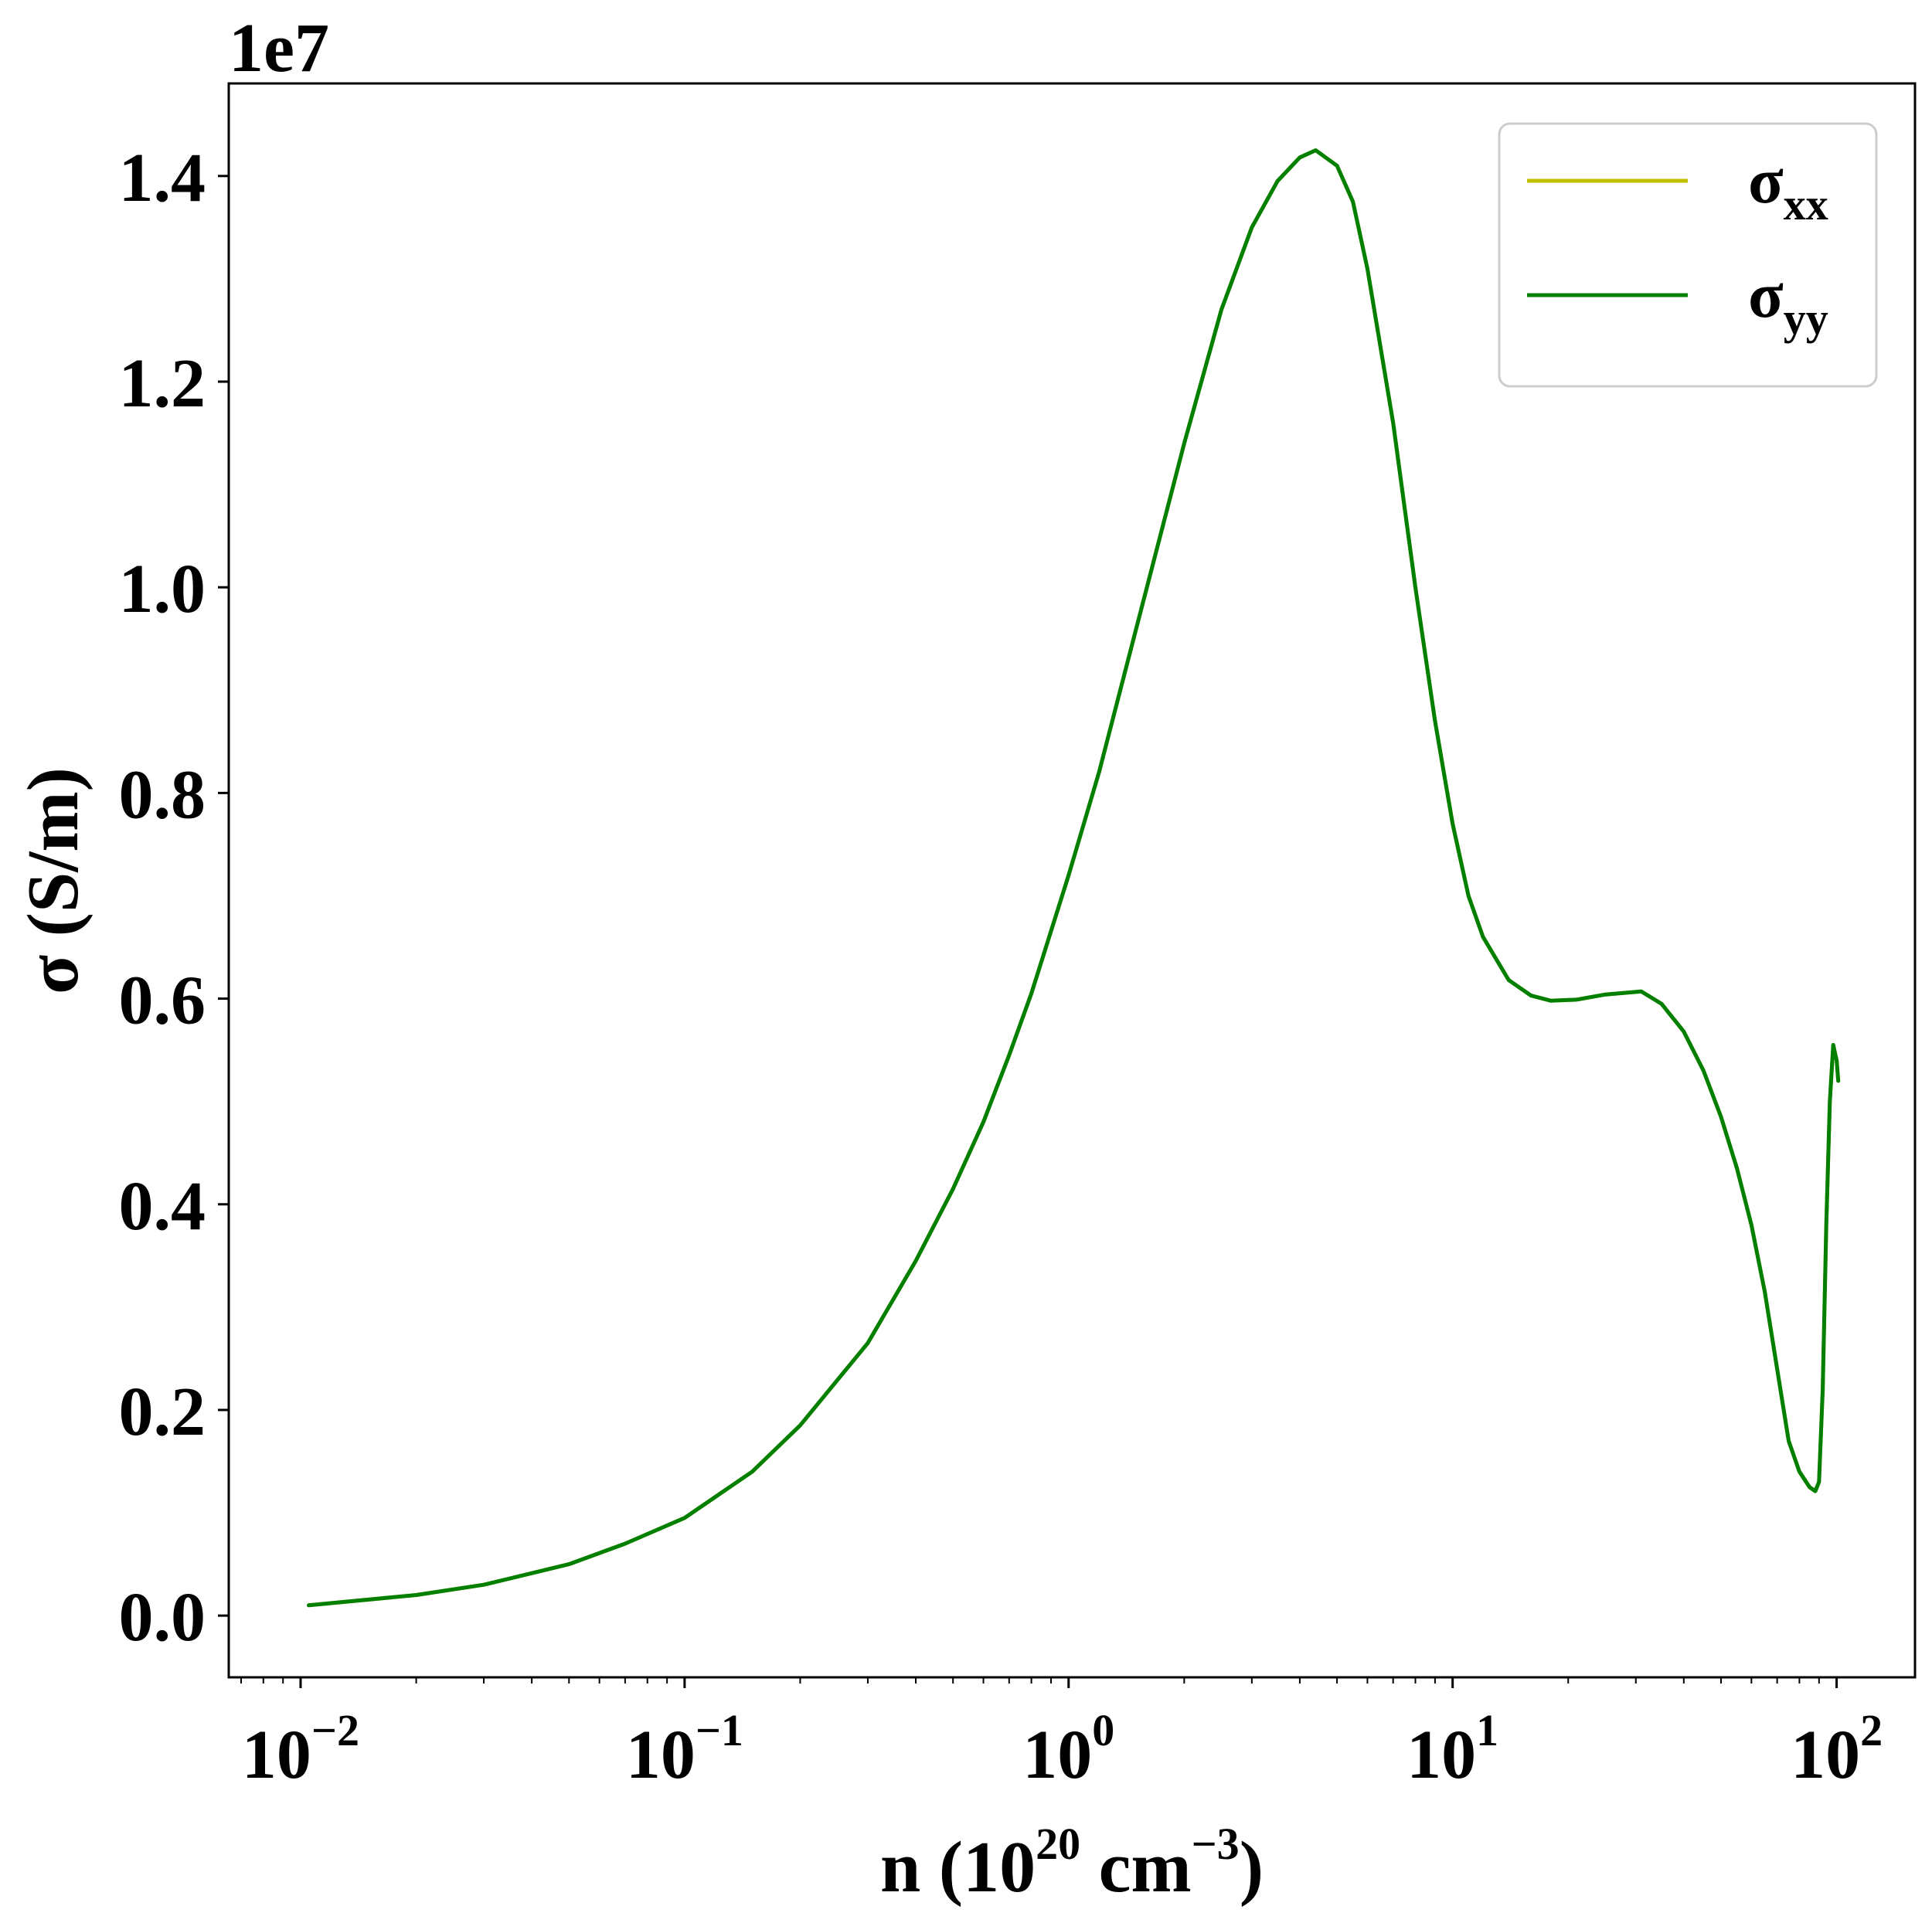  I want to click on x-tick-label: 10², so click(1837, 1749).